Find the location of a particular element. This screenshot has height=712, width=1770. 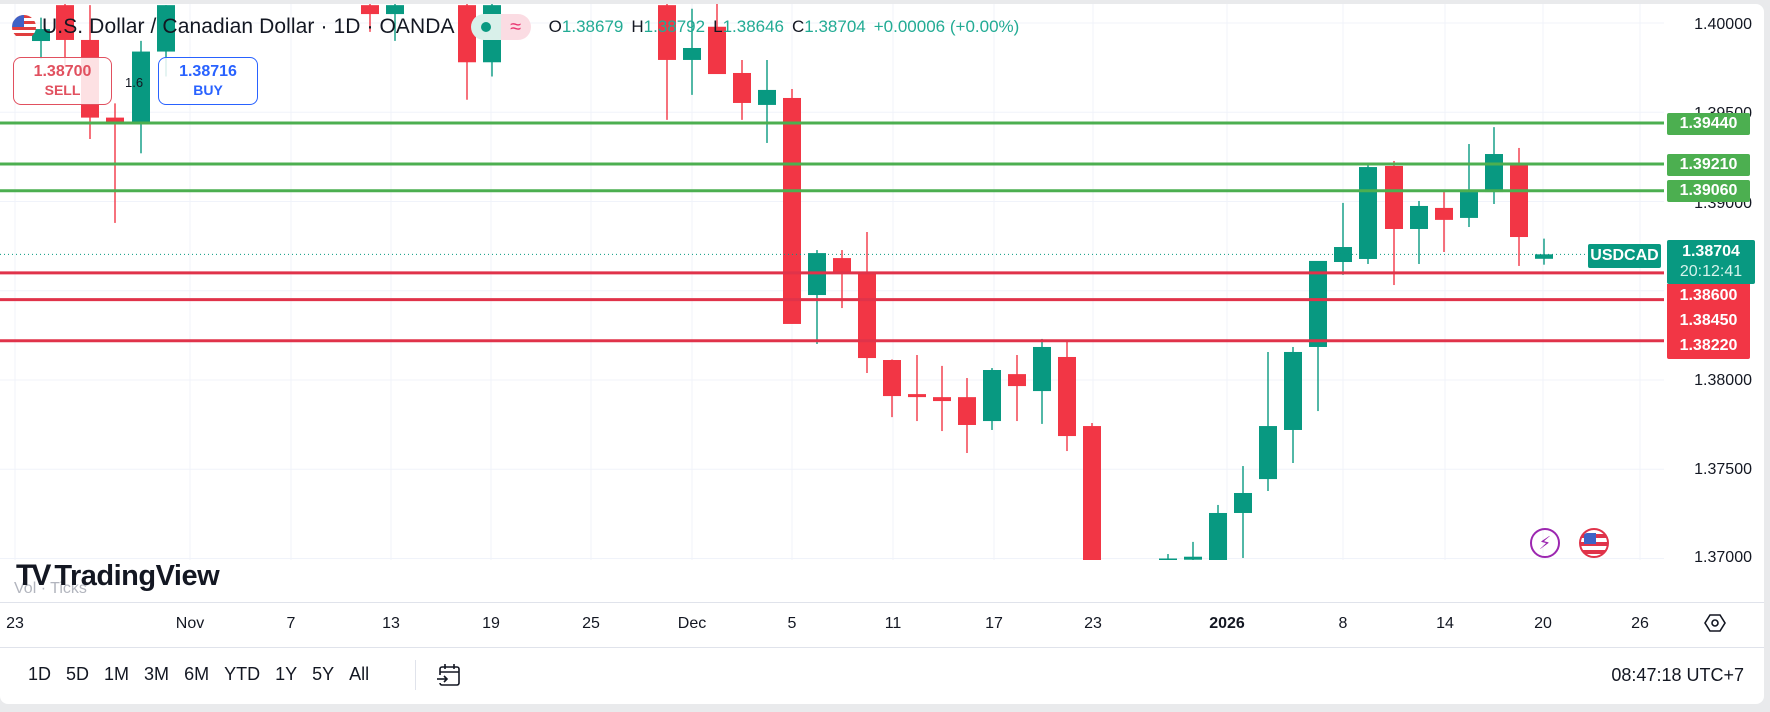

time-axis: 23 Nov 7 13 19 25 Dec 5 11 17 23 2026 8 14 20 26 is located at coordinates (882, 624).